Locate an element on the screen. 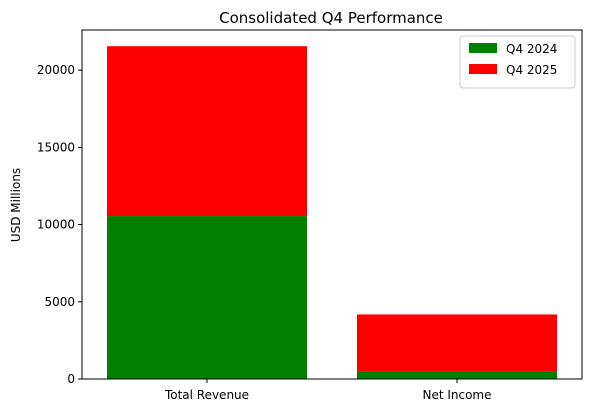 Image resolution: width=590 pixels, height=411 pixels. bar-net-income-q4-2025 is located at coordinates (457, 343).